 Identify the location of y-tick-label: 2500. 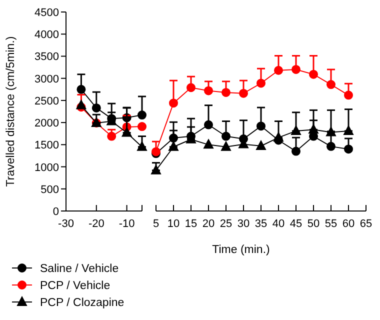
(46, 101).